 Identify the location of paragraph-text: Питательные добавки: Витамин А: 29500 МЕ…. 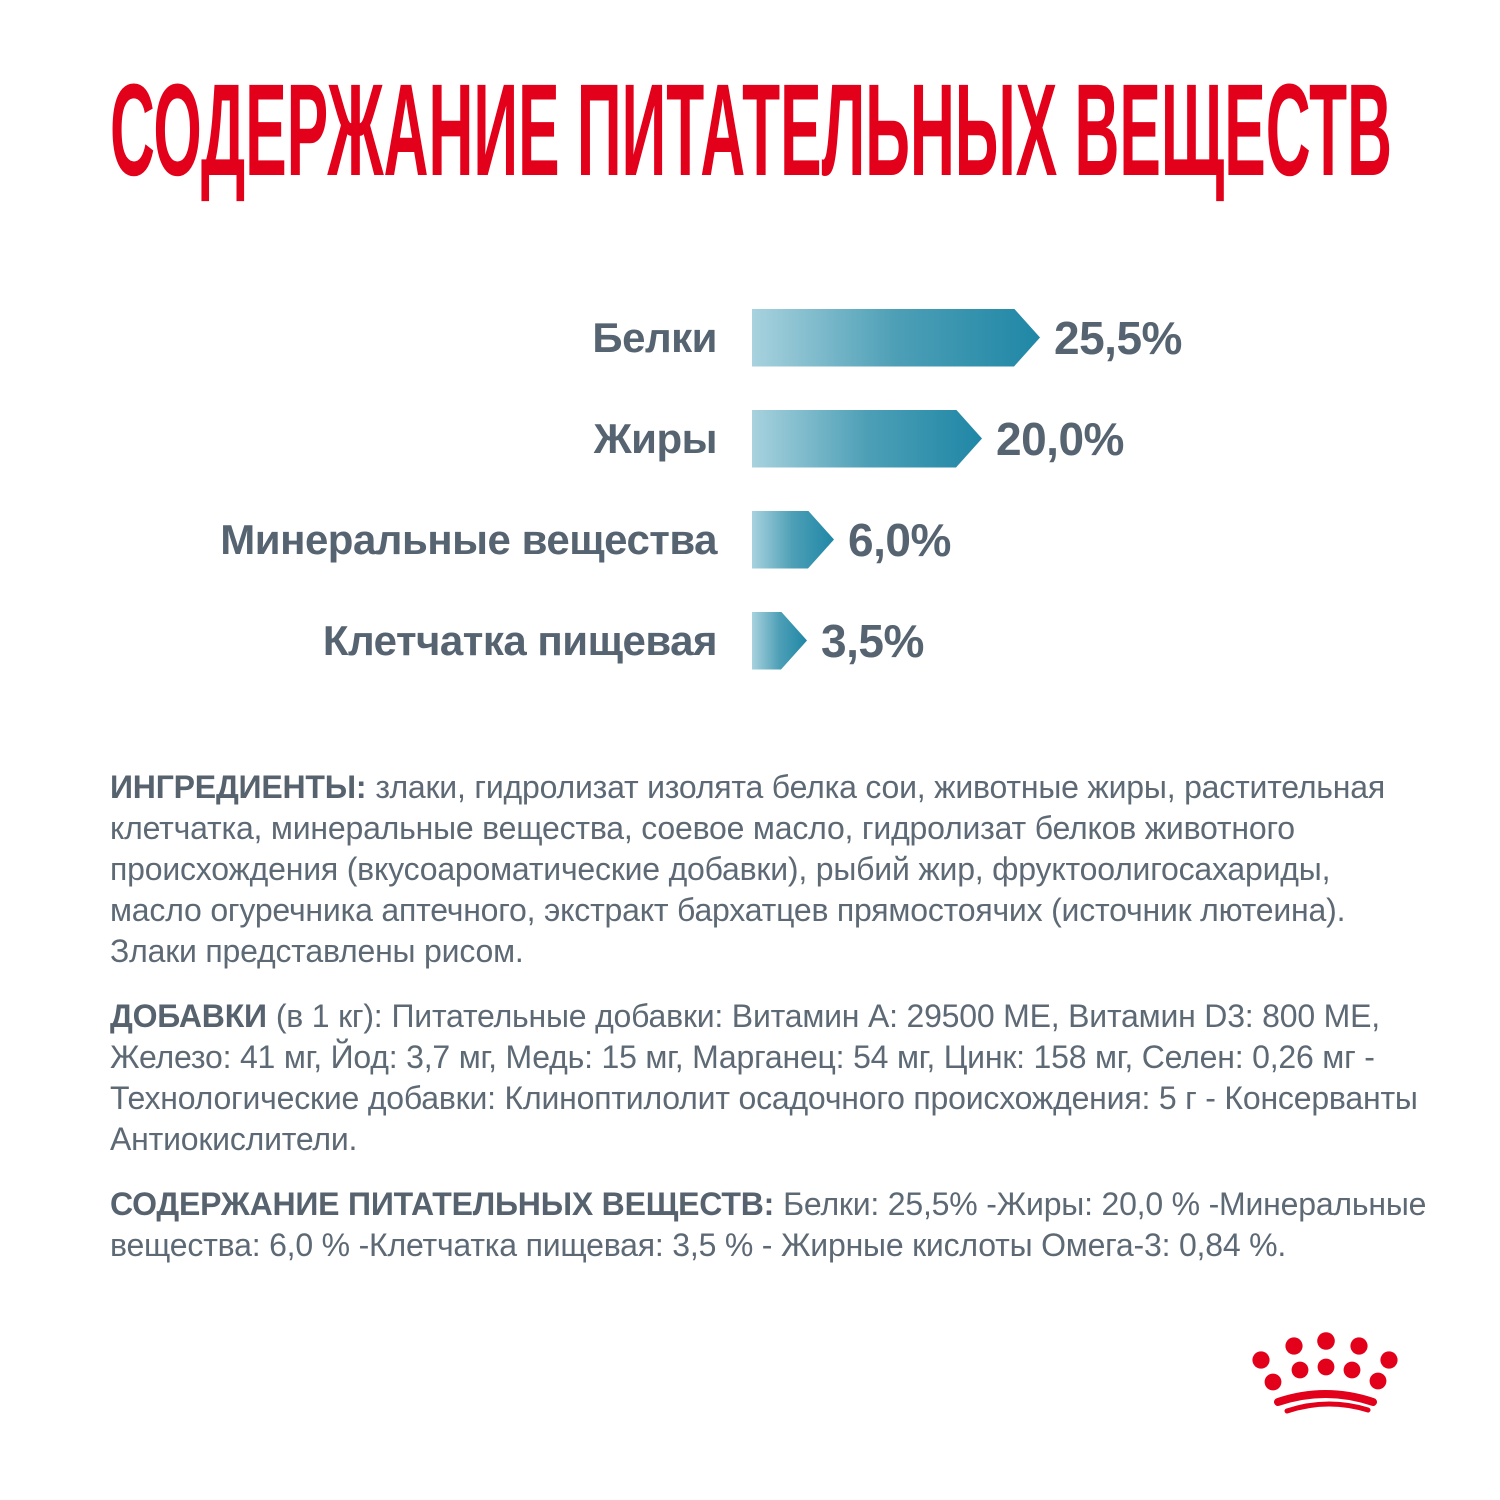
(885, 1016).